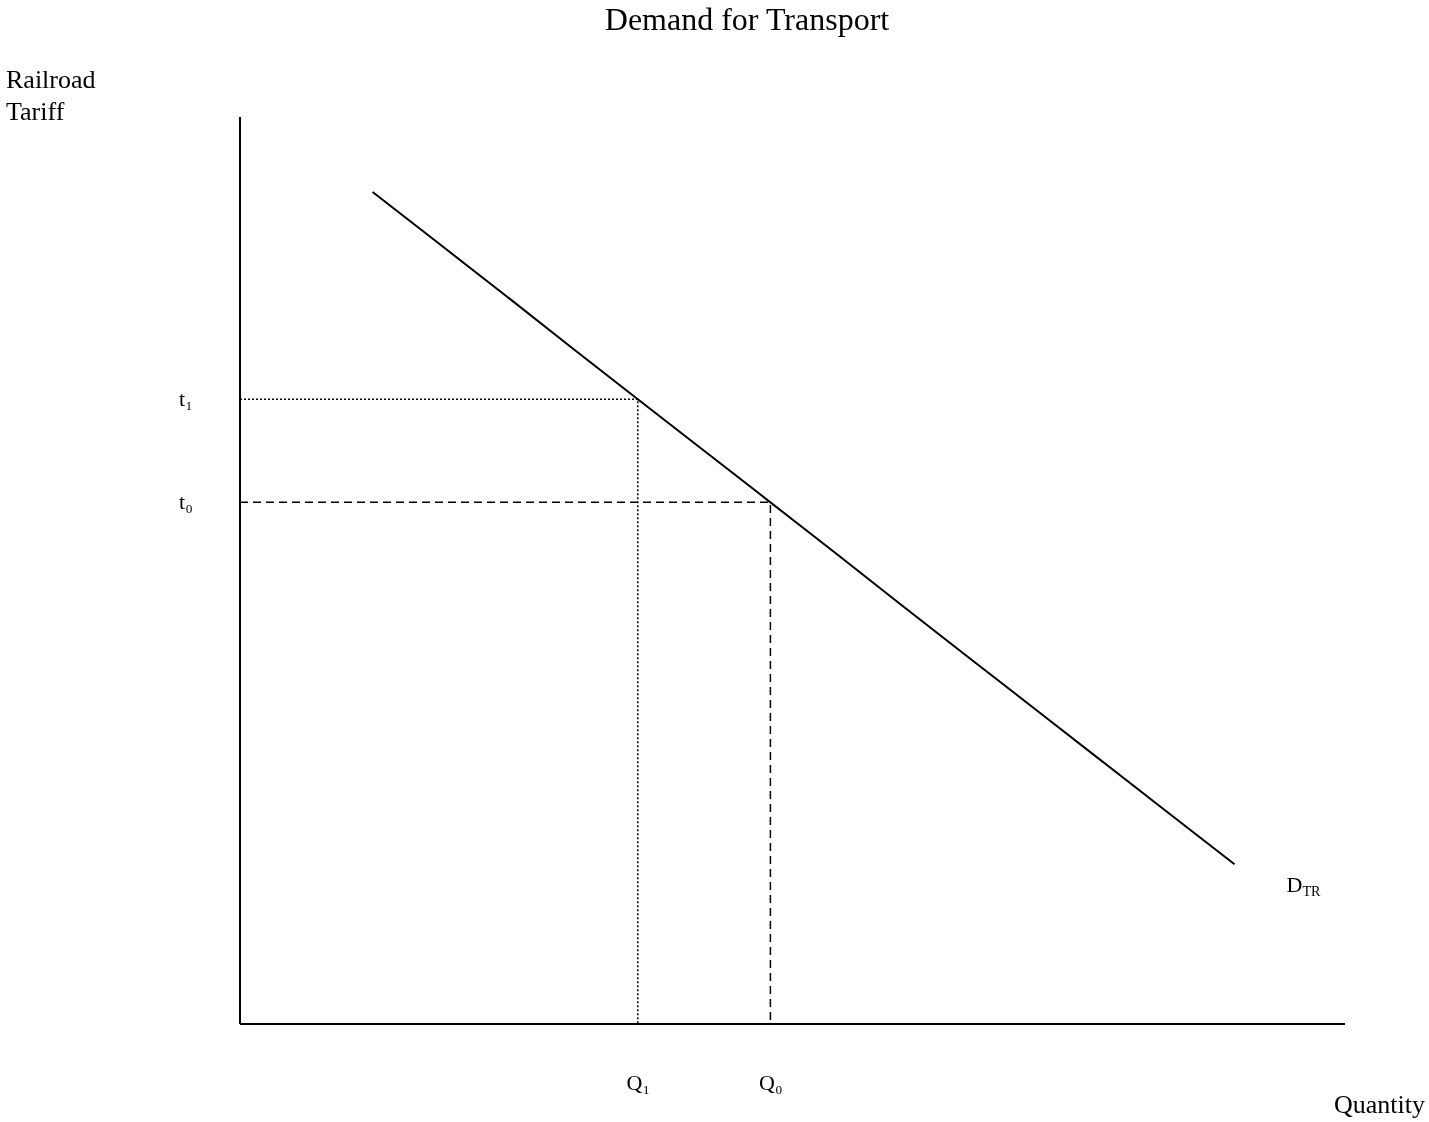 The height and width of the screenshot is (1122, 1429). Describe the element at coordinates (1304, 885) in the screenshot. I see `text: D$_{TR}$` at that location.